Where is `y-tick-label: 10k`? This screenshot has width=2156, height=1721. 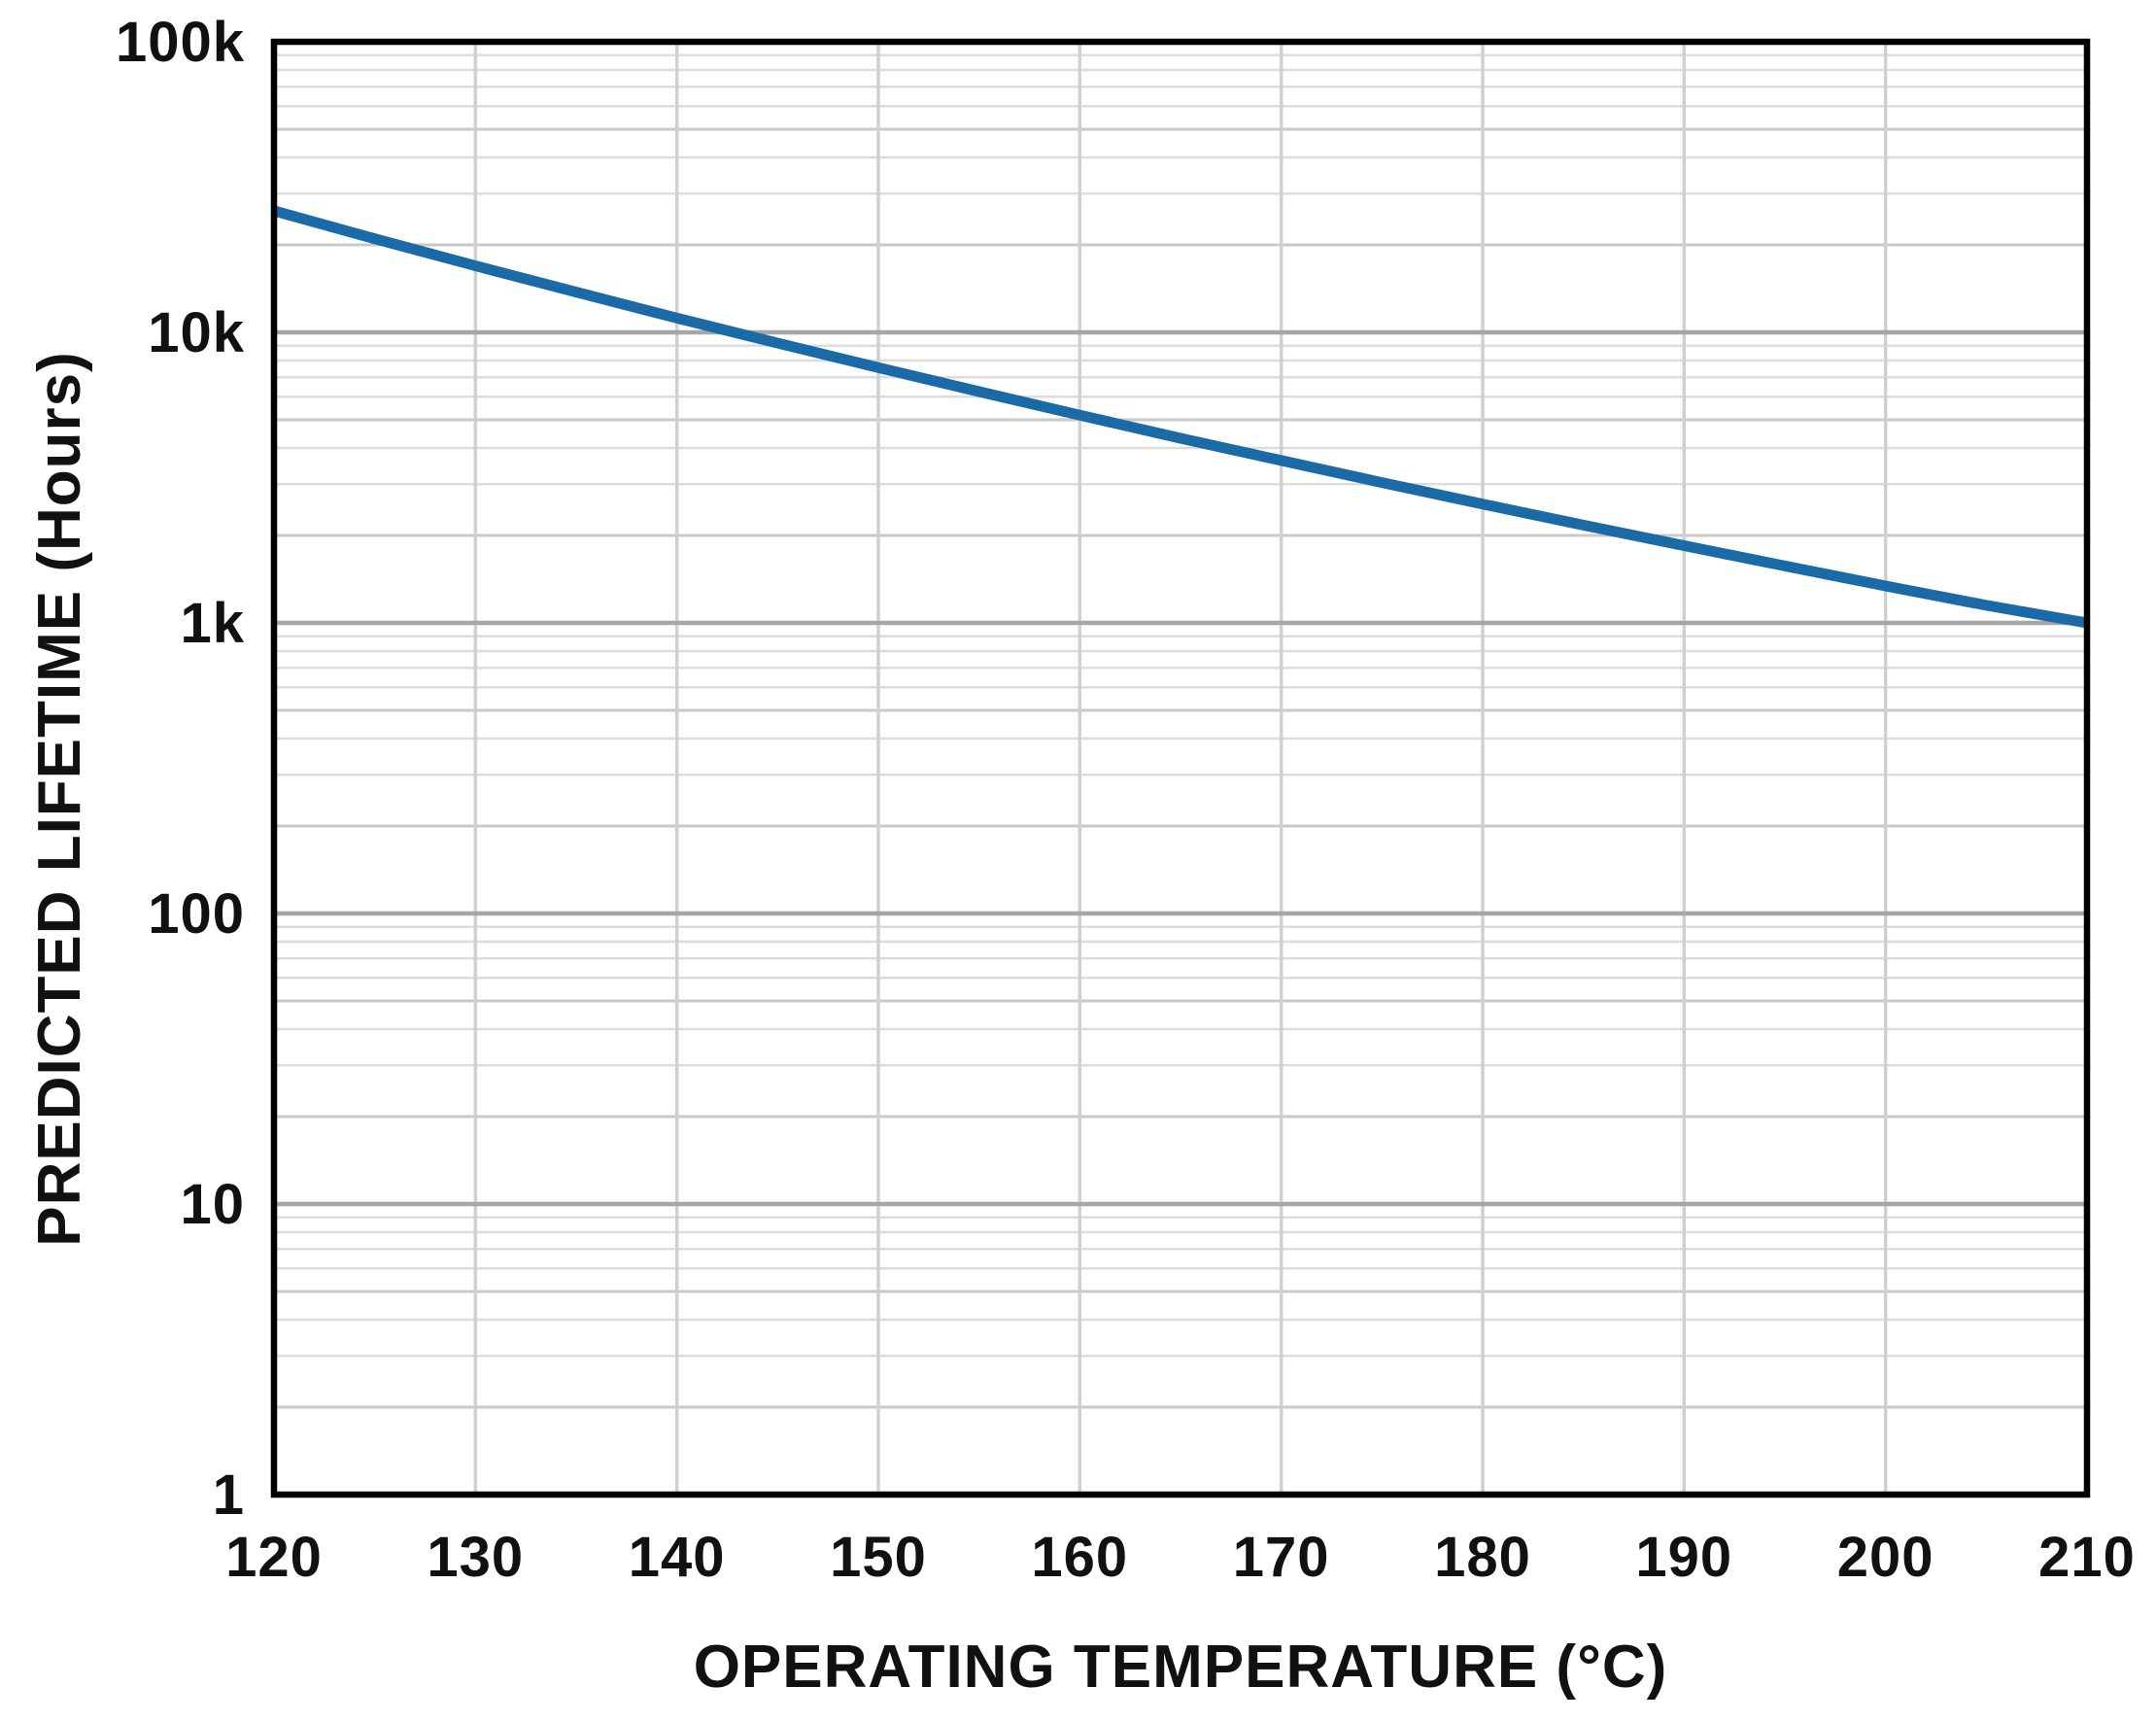
y-tick-label: 10k is located at coordinates (196, 332).